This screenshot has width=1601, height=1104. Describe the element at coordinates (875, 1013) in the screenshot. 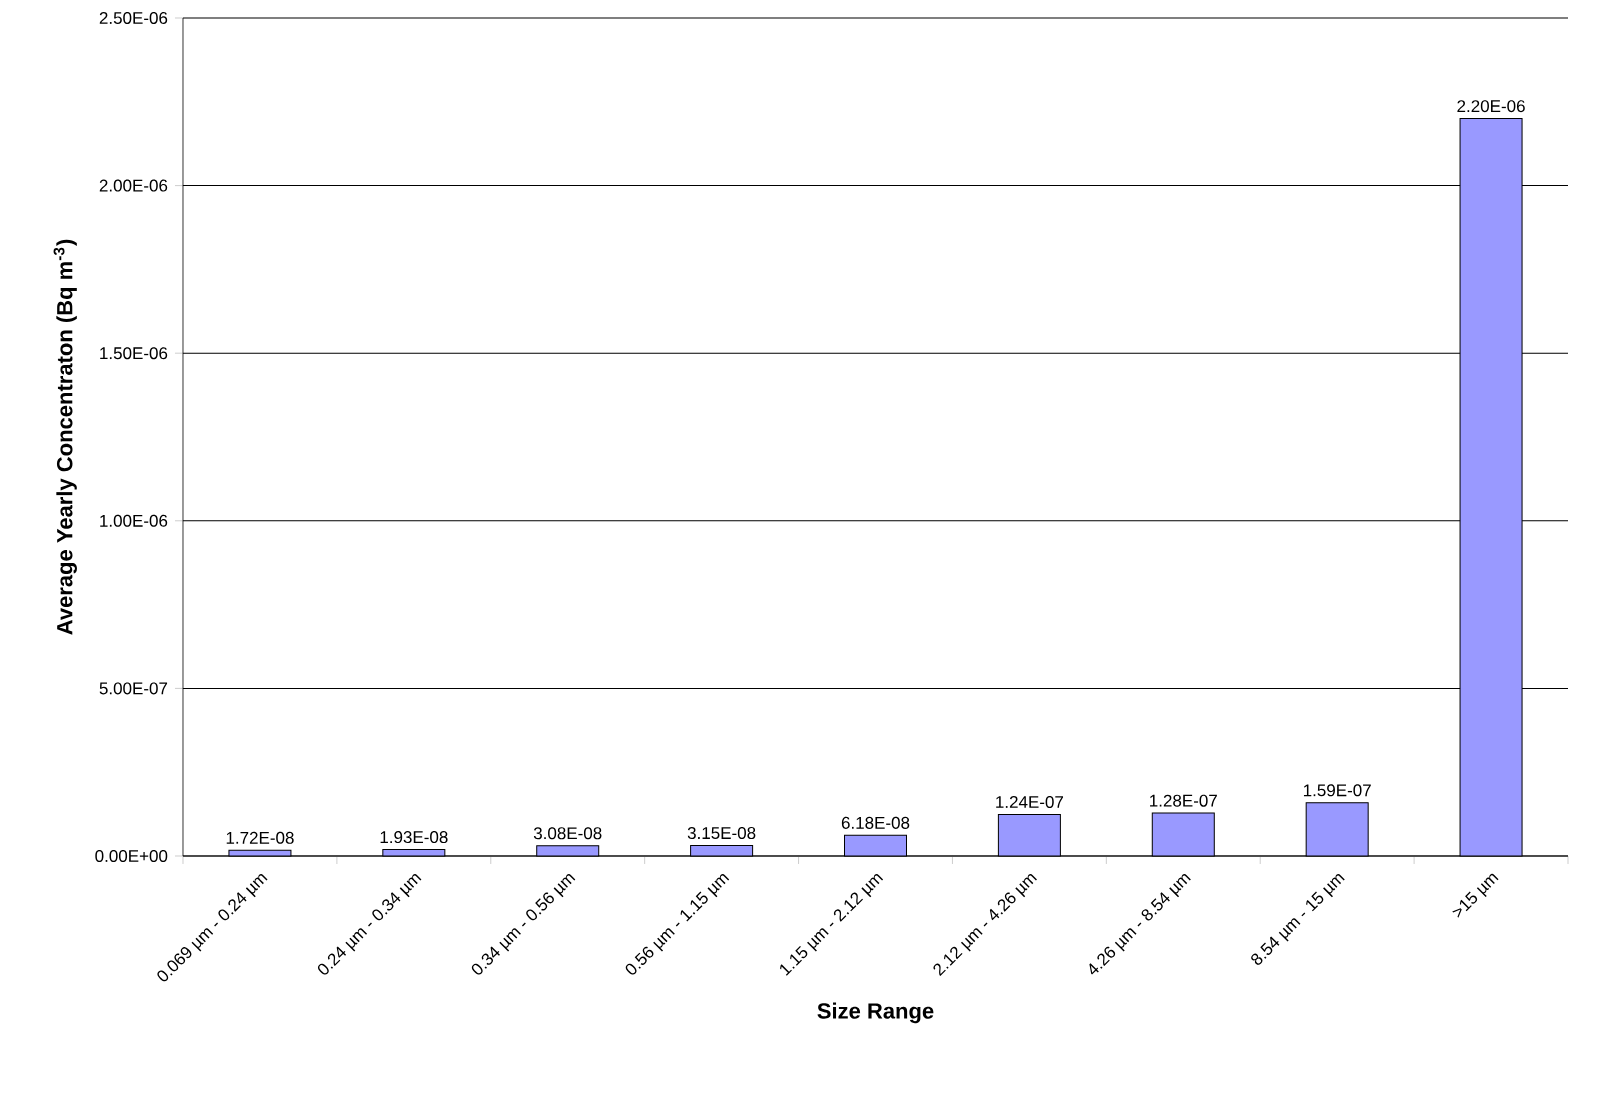

I see `x-axis-title: Size Range` at that location.